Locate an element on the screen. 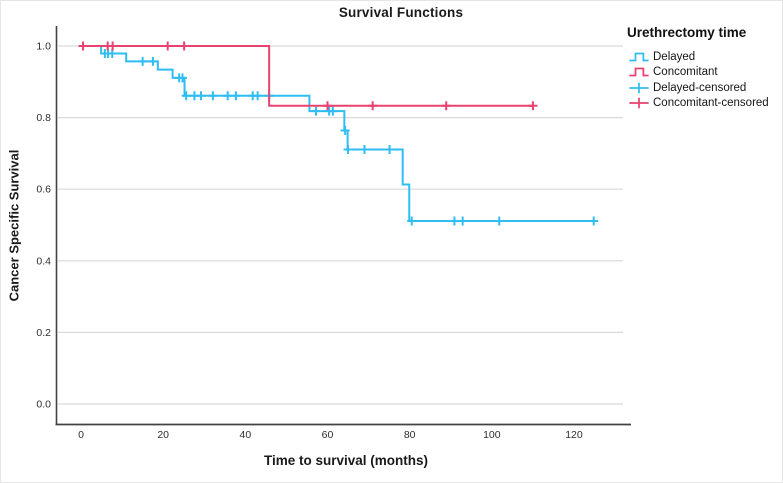 This screenshot has width=783, height=483. legend-item-delayed: Delayed is located at coordinates (704, 57).